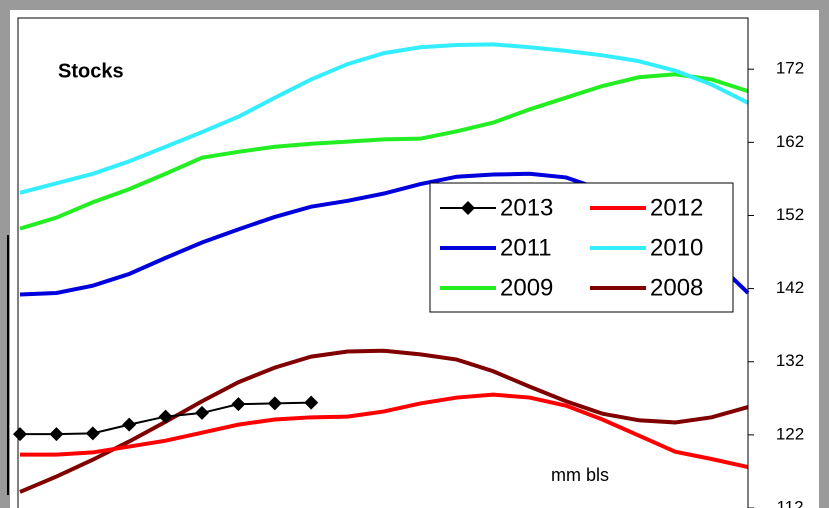 The width and height of the screenshot is (829, 508). What do you see at coordinates (790, 287) in the screenshot?
I see `y-tick-label: 142` at bounding box center [790, 287].